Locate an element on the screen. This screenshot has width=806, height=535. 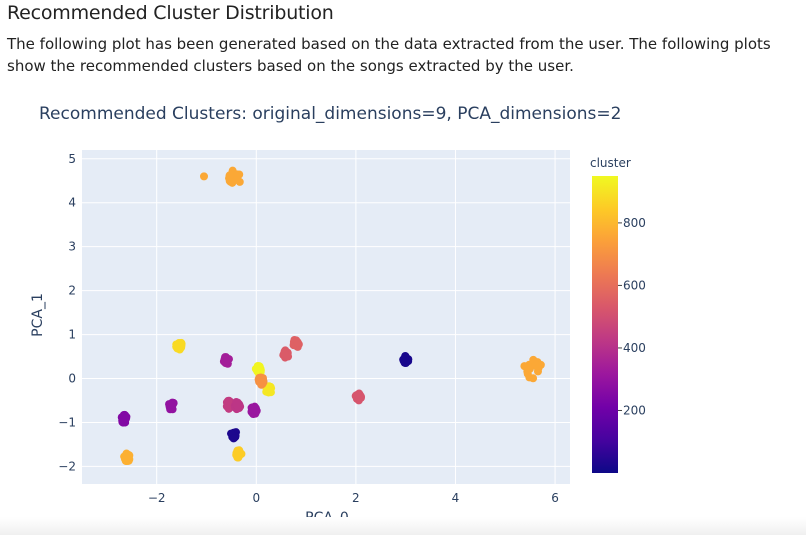
x-tick-label: 2 is located at coordinates (356, 498).